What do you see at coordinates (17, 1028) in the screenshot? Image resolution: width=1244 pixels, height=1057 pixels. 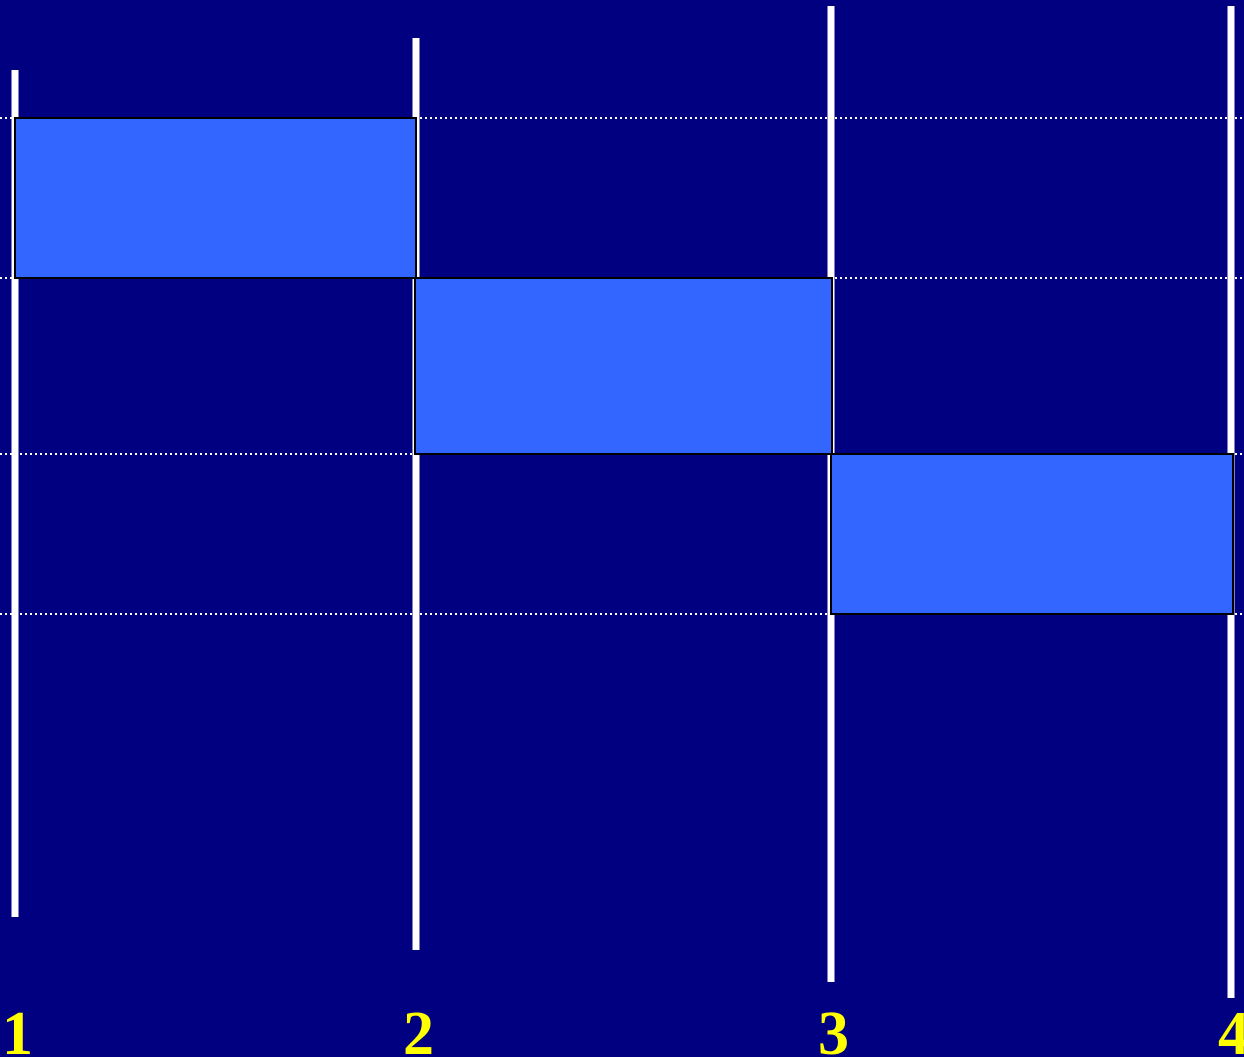 I see `marker-label: 1` at bounding box center [17, 1028].